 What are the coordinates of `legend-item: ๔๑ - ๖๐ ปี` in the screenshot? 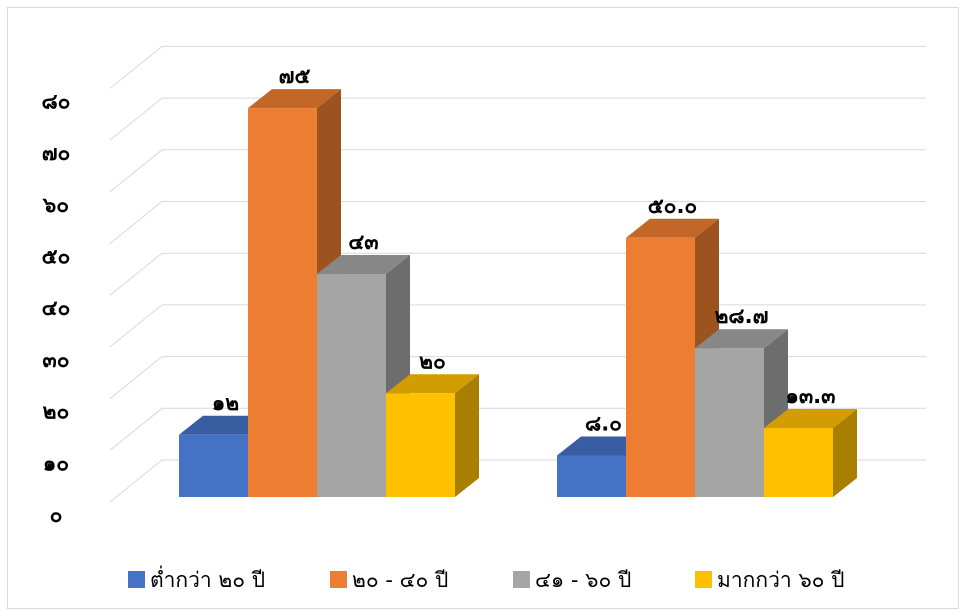 It's located at (572, 580).